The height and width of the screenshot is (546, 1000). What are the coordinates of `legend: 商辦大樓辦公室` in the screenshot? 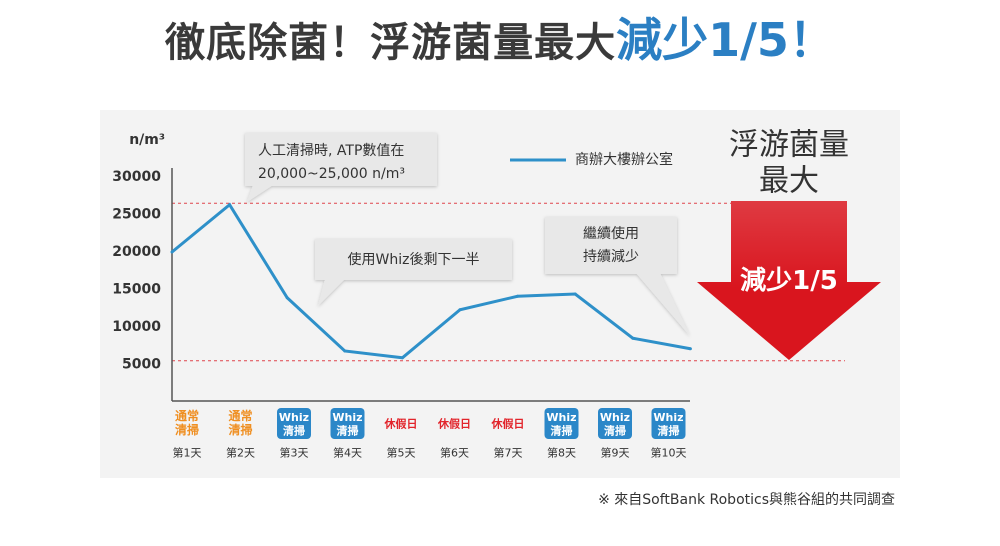 It's located at (591, 159).